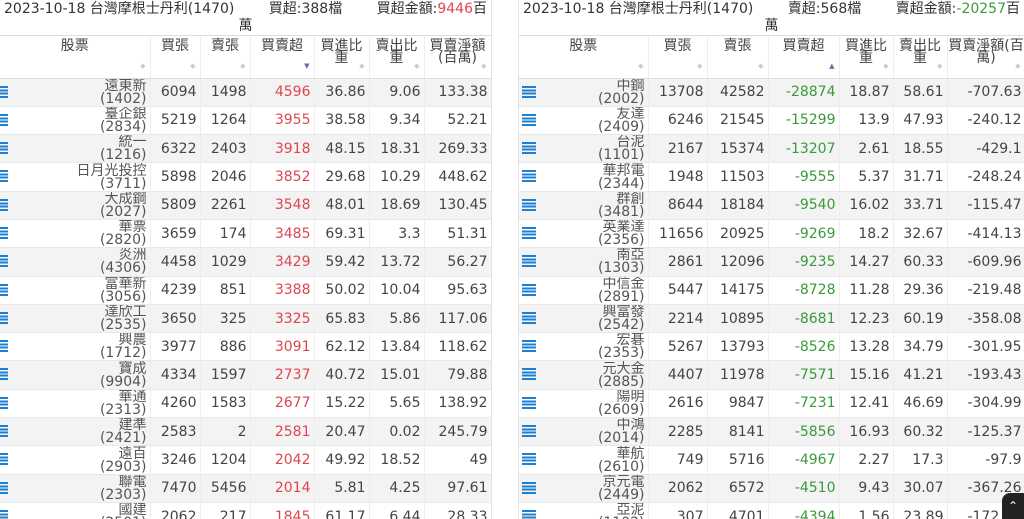 This screenshot has height=519, width=1024. I want to click on stock-cell: 台泥 (1101), so click(584, 149).